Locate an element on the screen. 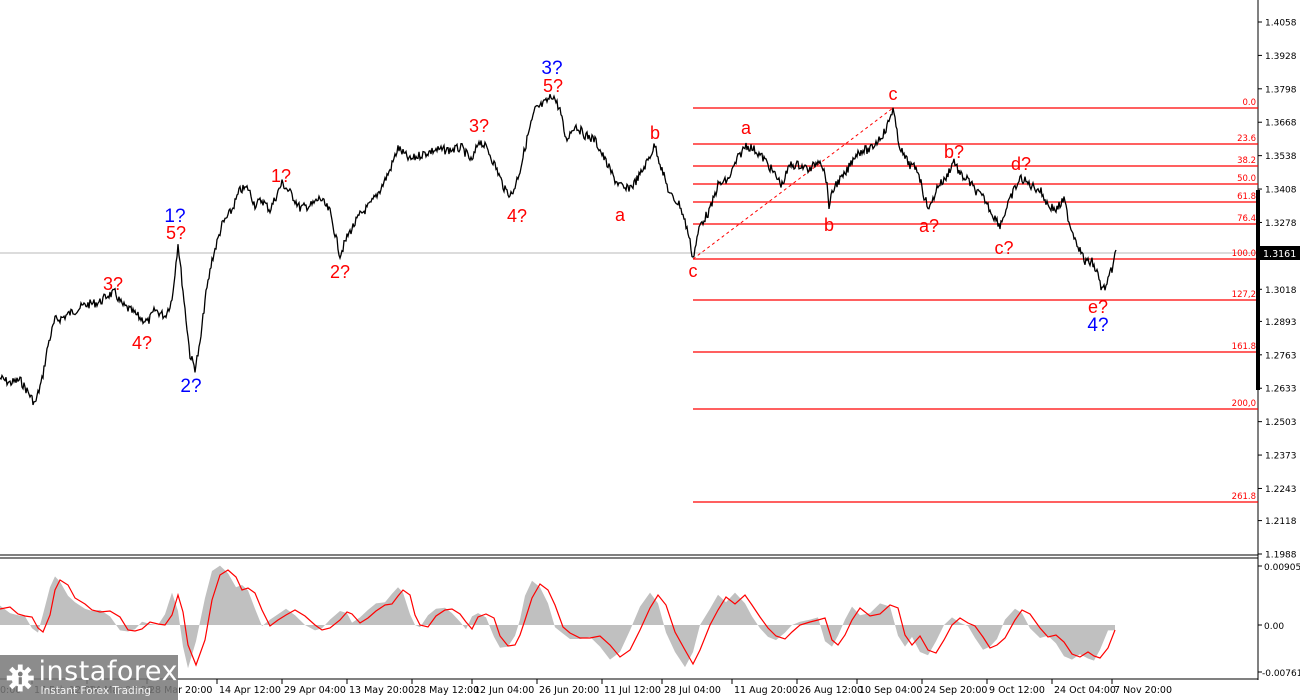  fib-level-label: 23.6 is located at coordinates (1246, 139).